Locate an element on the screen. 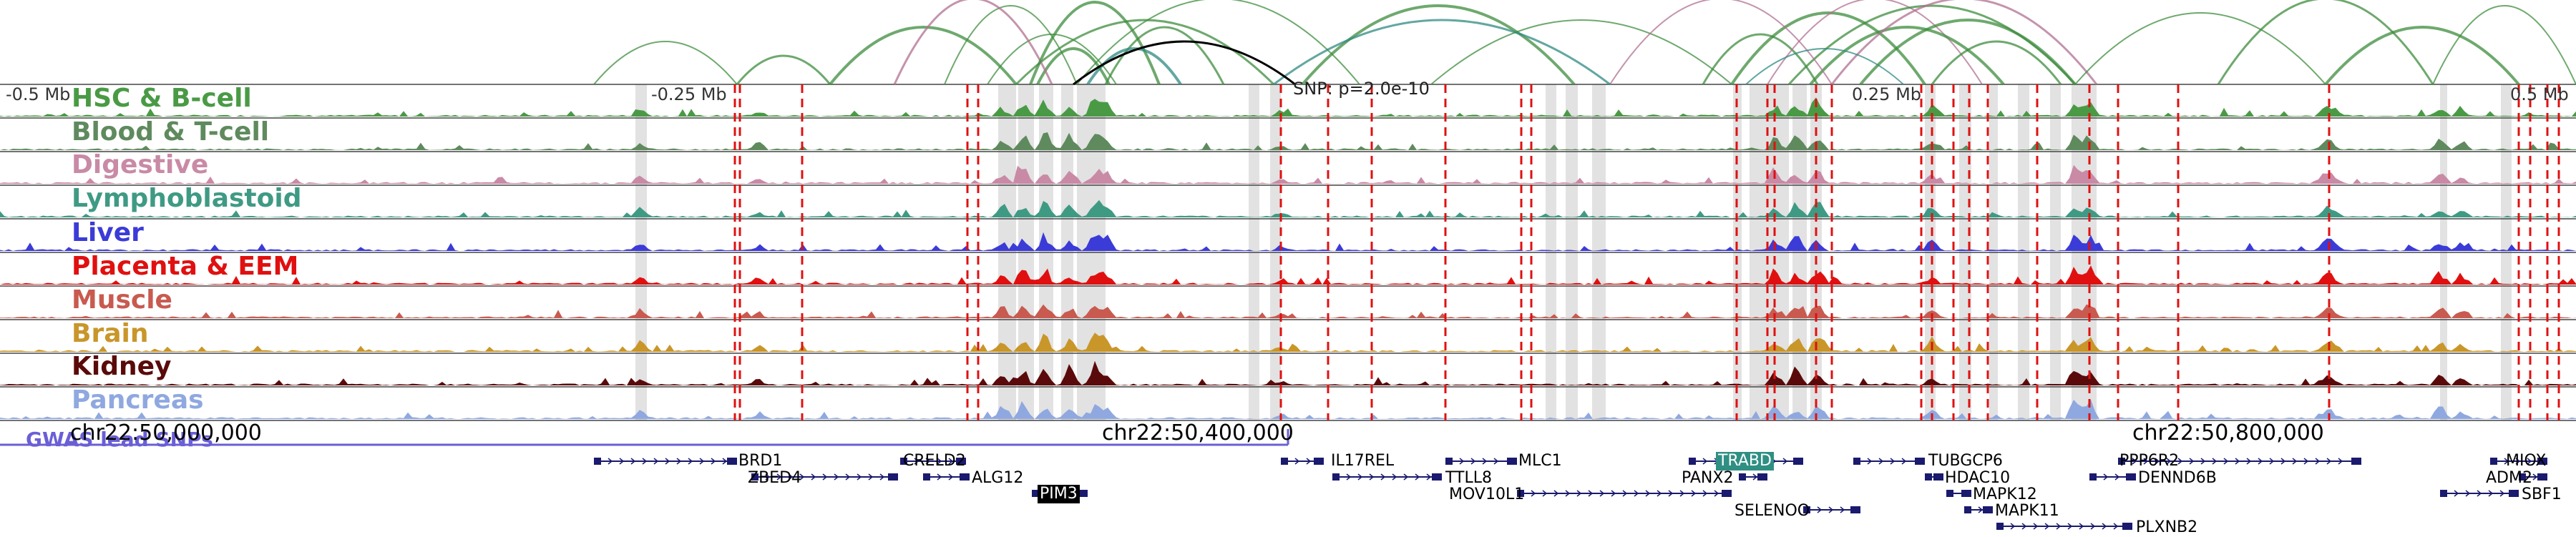 The height and width of the screenshot is (537, 2576). gene-label-zbed4: ZBED4 is located at coordinates (775, 478).